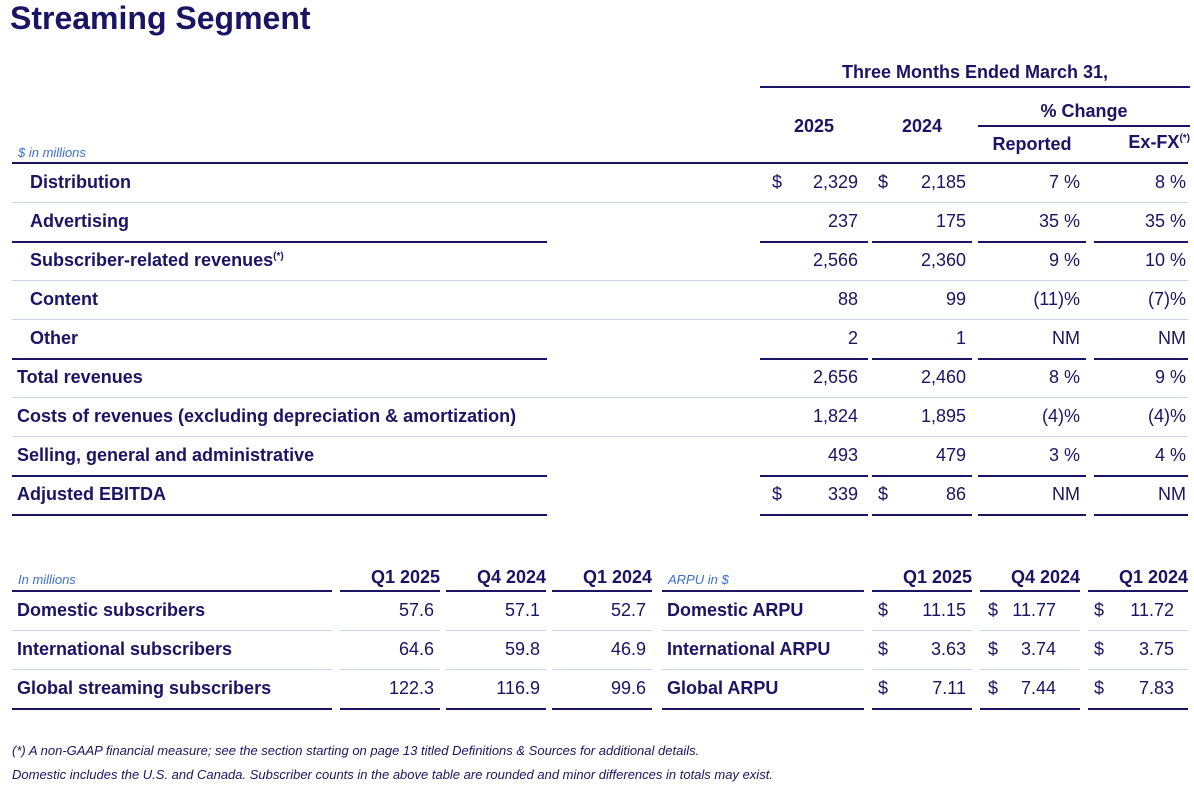  I want to click on arpu-col-q4-2024: Q4 2024, so click(1045, 577).